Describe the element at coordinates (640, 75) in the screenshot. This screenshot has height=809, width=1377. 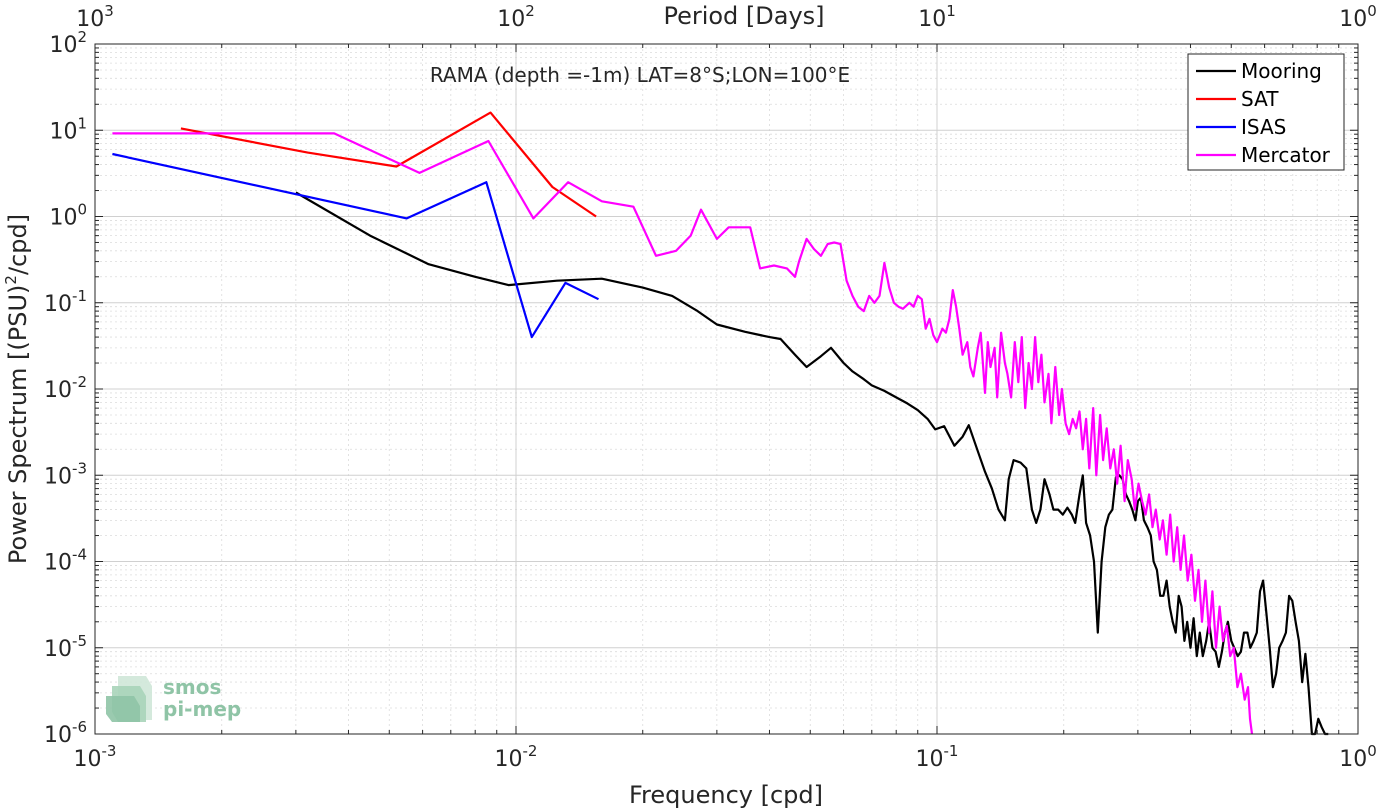
I see `chart-annotation: RAMA (depth =-1m) LAT=8°S;LON=100°E` at that location.